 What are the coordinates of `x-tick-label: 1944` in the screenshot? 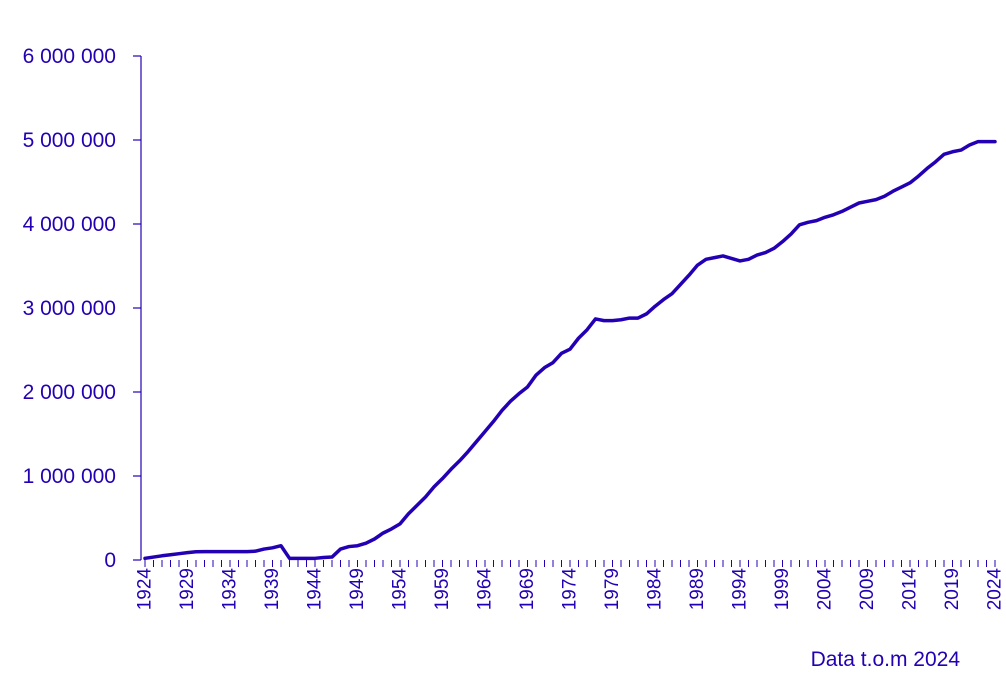 It's located at (315, 589).